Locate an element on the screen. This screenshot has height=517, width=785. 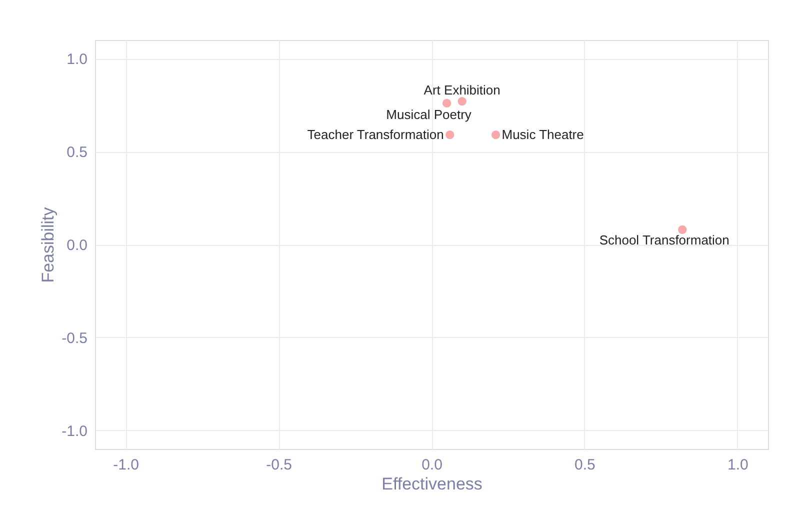
annotation: Musical Poetry is located at coordinates (429, 114).